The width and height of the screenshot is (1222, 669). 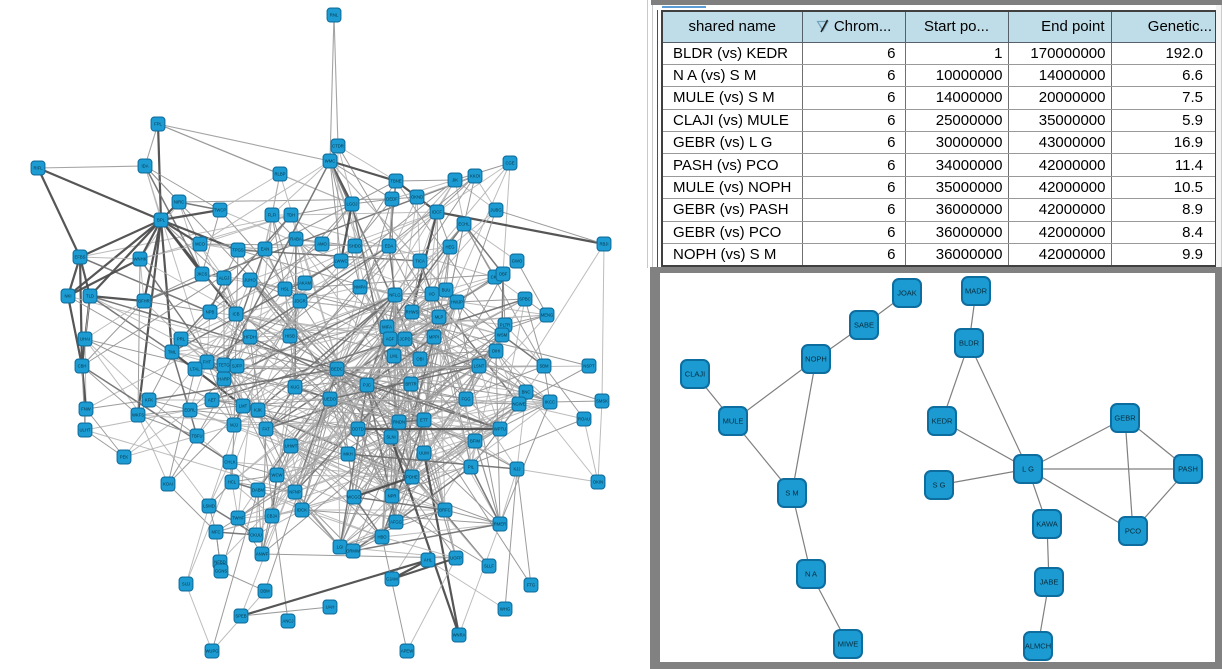 I want to click on svg-text: EAN, so click(x=265, y=249).